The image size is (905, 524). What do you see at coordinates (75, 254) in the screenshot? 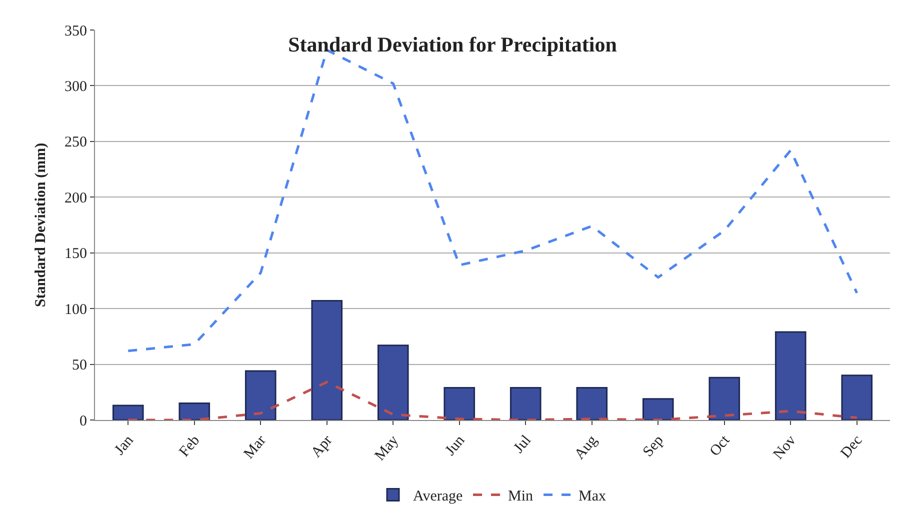
I see `y-tick-label: 150` at bounding box center [75, 254].